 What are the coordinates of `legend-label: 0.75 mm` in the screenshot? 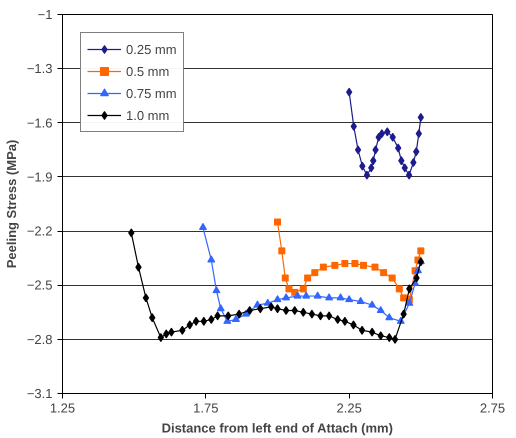 It's located at (151, 93).